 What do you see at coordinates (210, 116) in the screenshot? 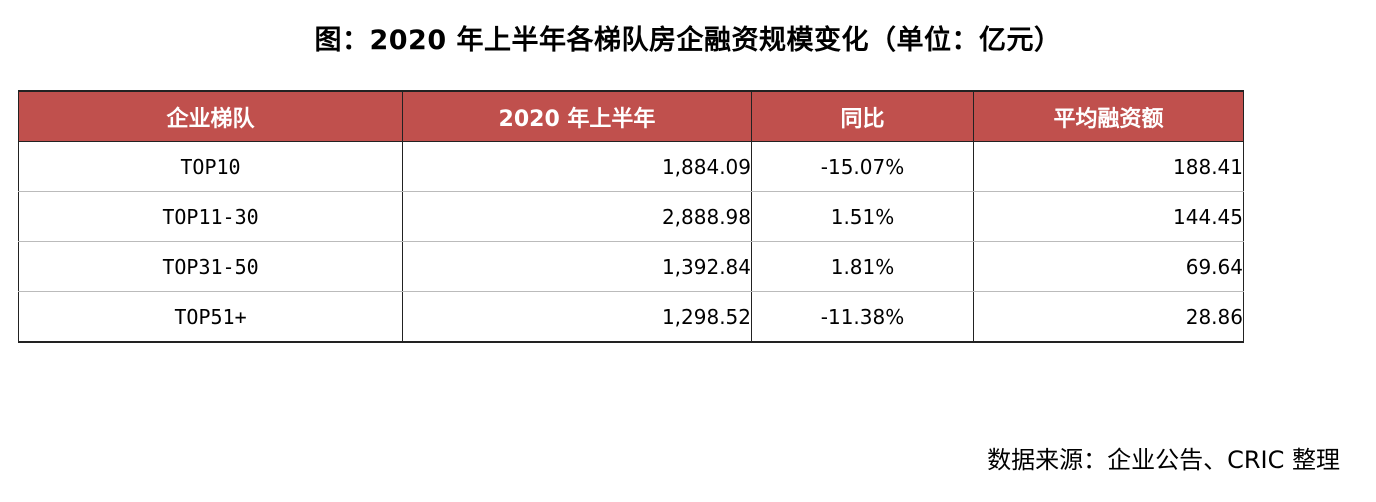
I see `column-header-tier: 企业梯队` at bounding box center [210, 116].